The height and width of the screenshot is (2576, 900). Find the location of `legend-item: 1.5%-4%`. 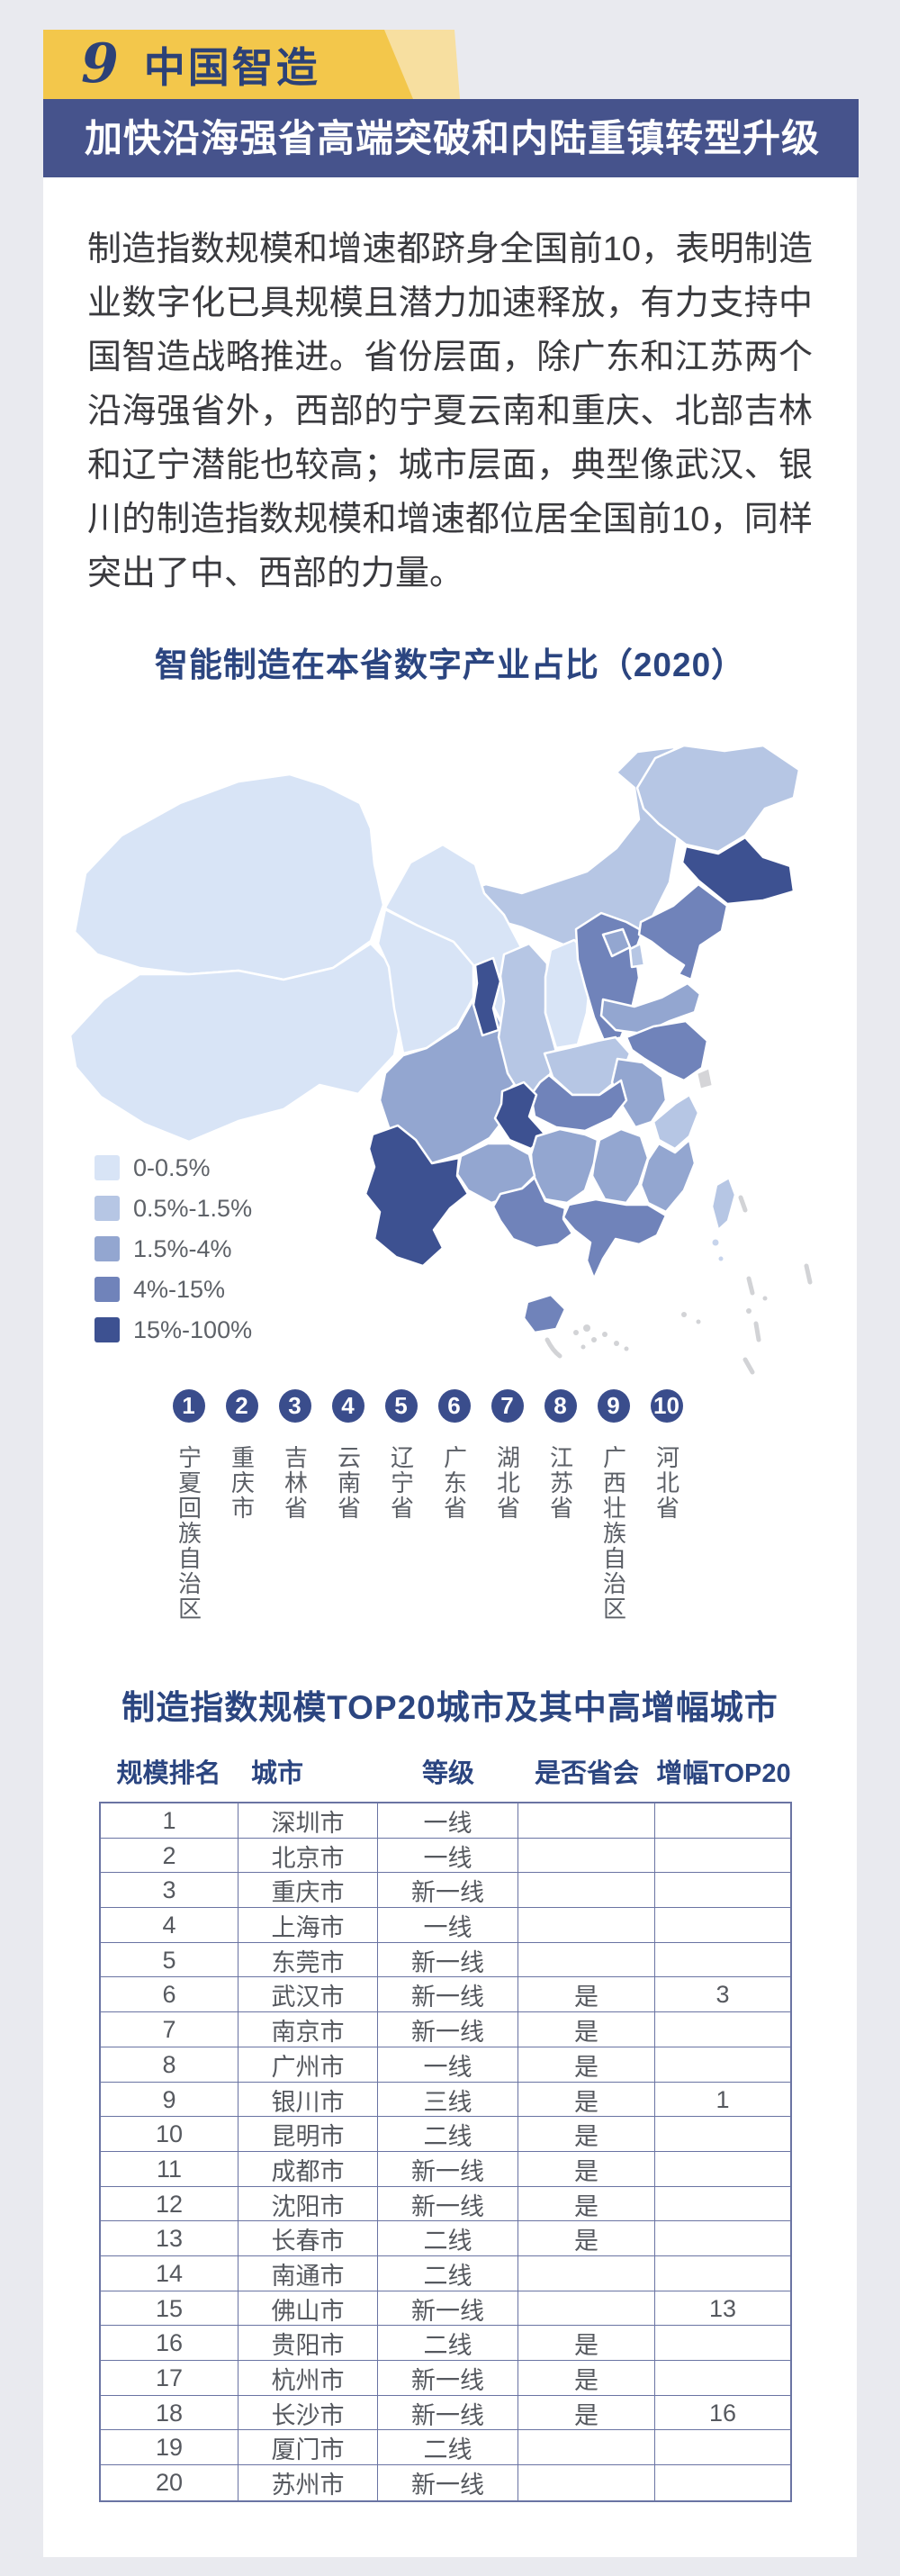

legend-item: 1.5%-4% is located at coordinates (173, 1248).